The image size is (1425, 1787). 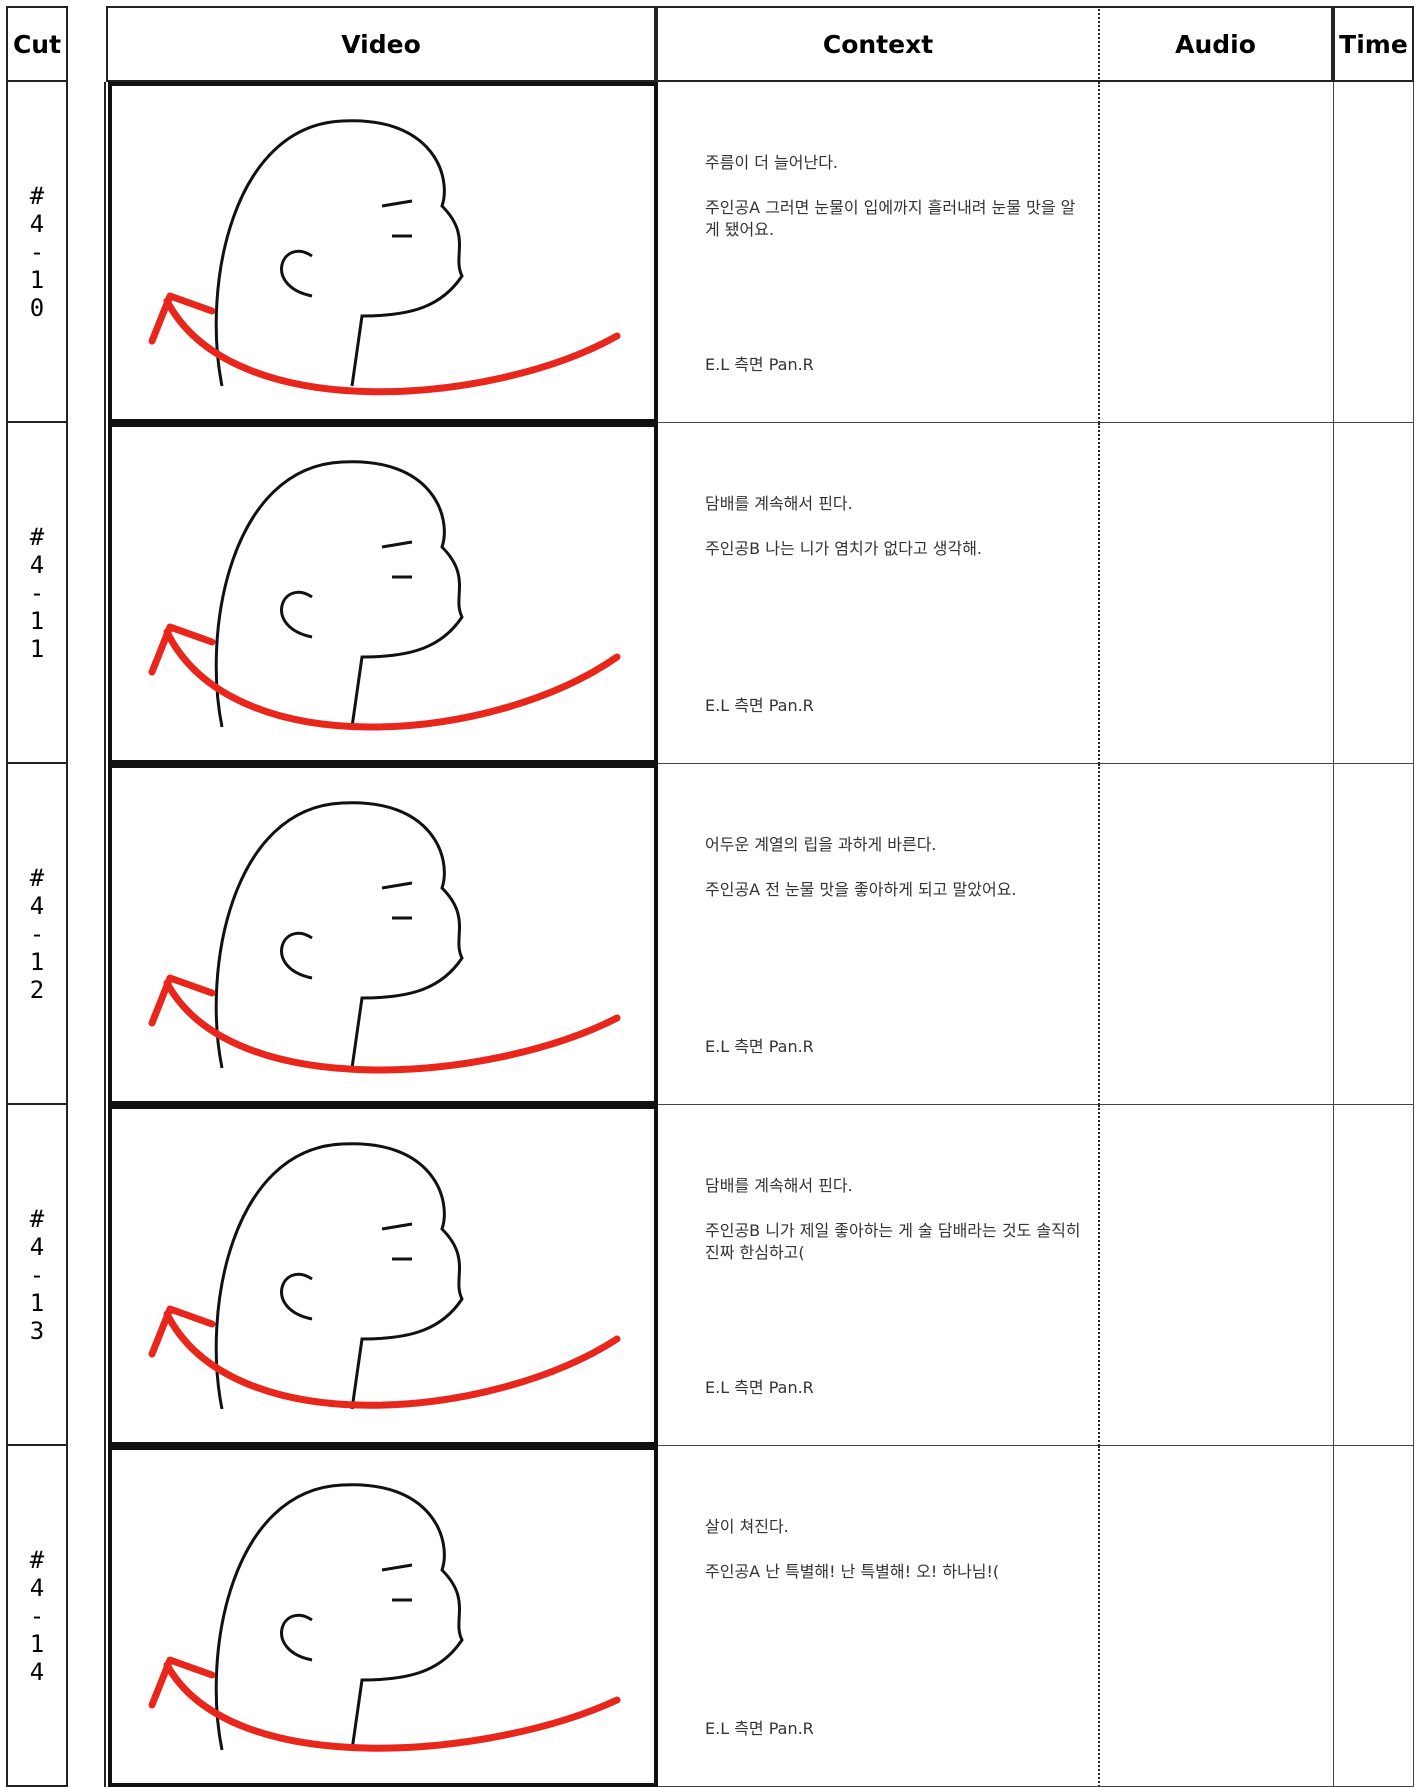 I want to click on header-cell: Context, so click(x=877, y=44).